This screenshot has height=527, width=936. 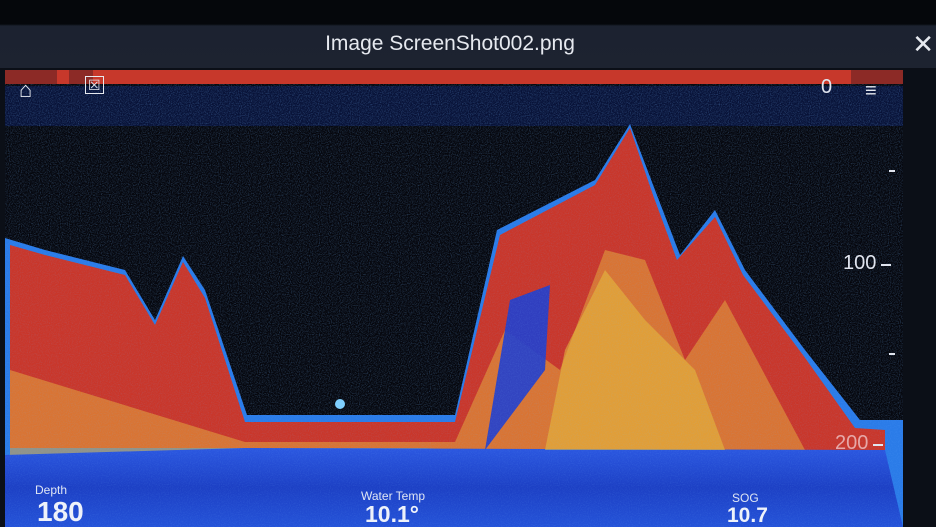 What do you see at coordinates (94, 85) in the screenshot?
I see `waypoint-flag-icon: ☒` at bounding box center [94, 85].